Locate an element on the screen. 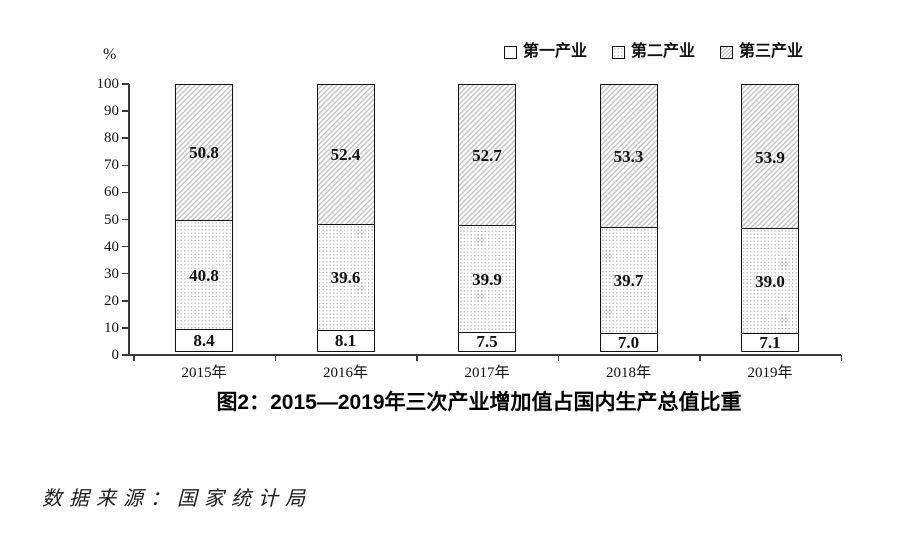 The width and height of the screenshot is (899, 548). bar-value-label: 53.3 is located at coordinates (628, 156).